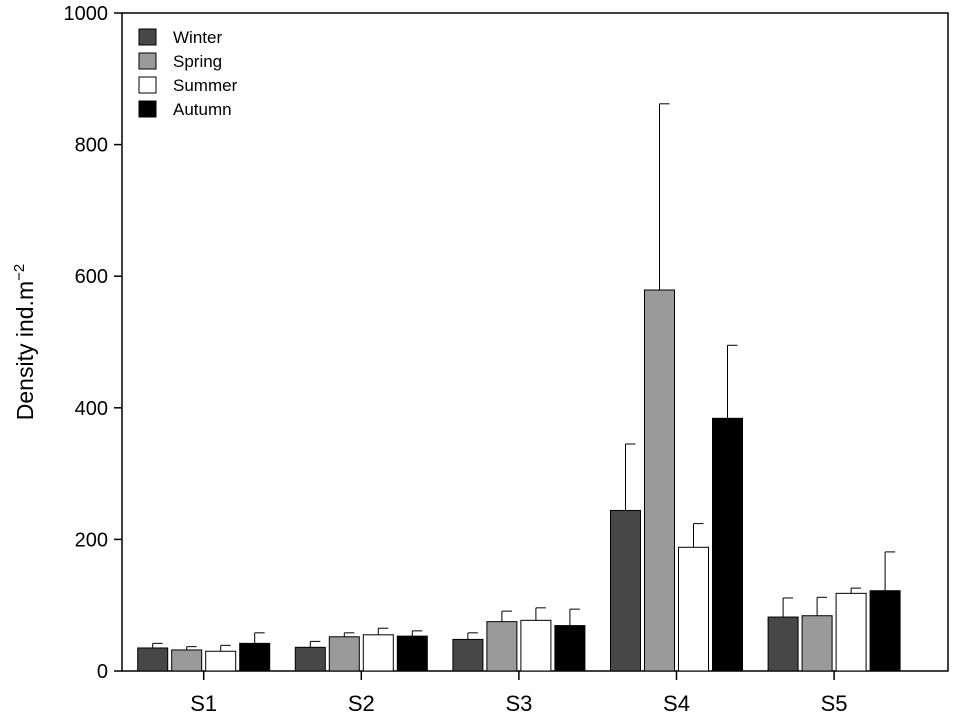  What do you see at coordinates (203, 703) in the screenshot?
I see `x-tick-label: S1` at bounding box center [203, 703].